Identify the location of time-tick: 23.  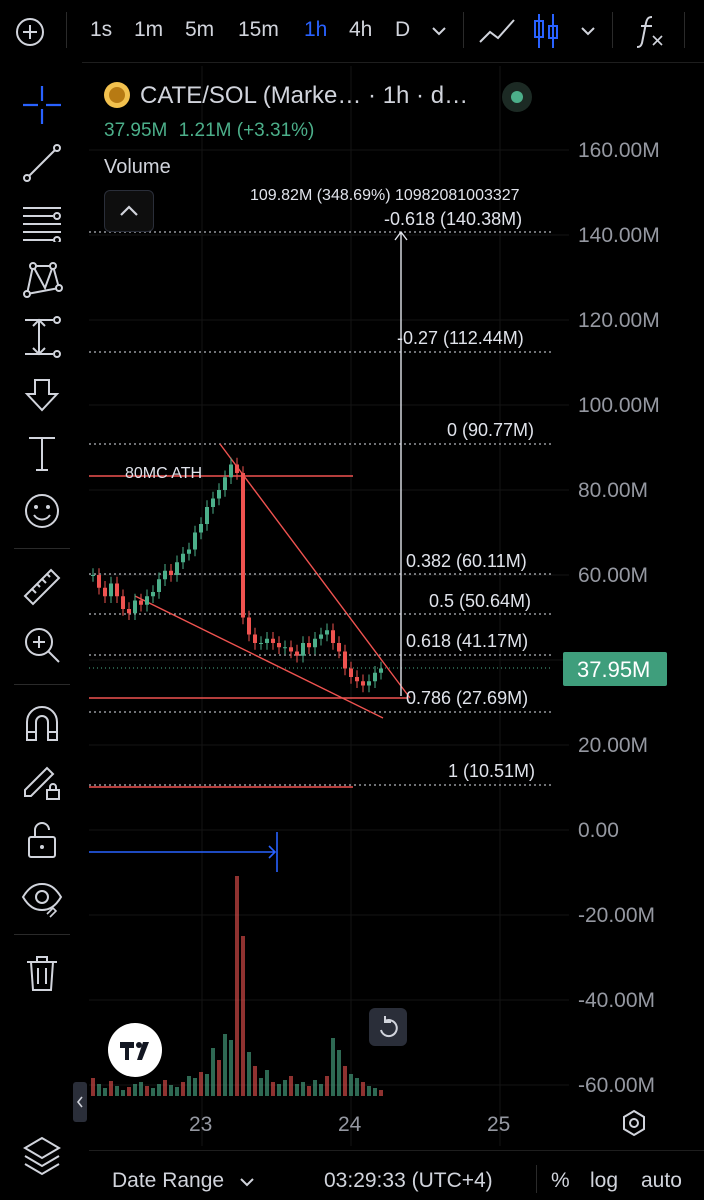
(201, 1124).